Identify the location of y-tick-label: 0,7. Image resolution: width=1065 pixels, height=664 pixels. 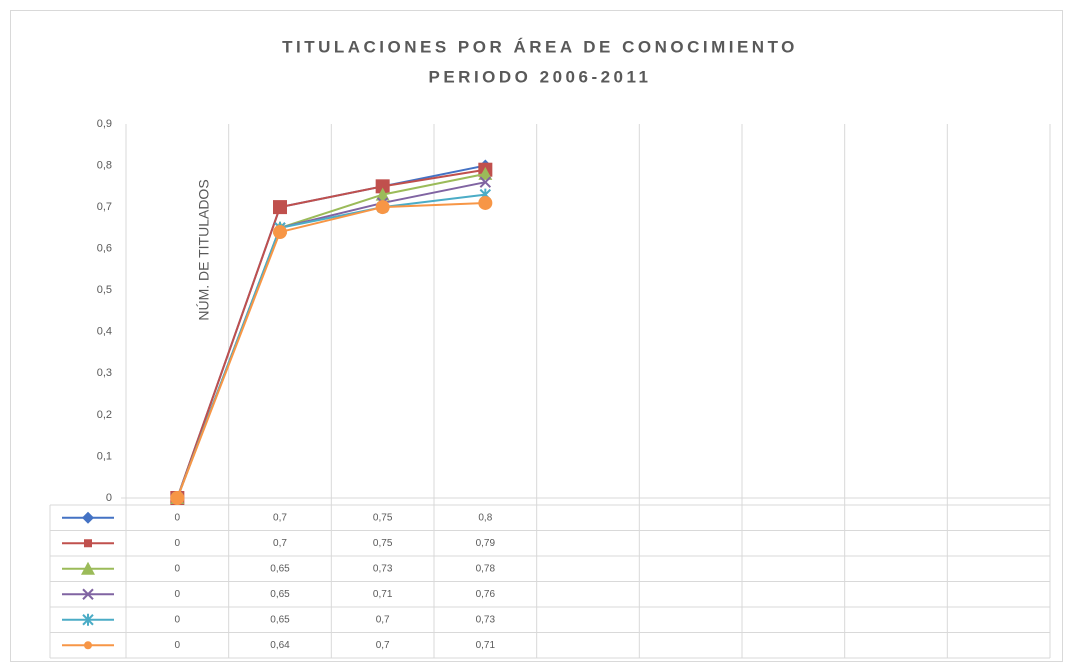
(104, 207).